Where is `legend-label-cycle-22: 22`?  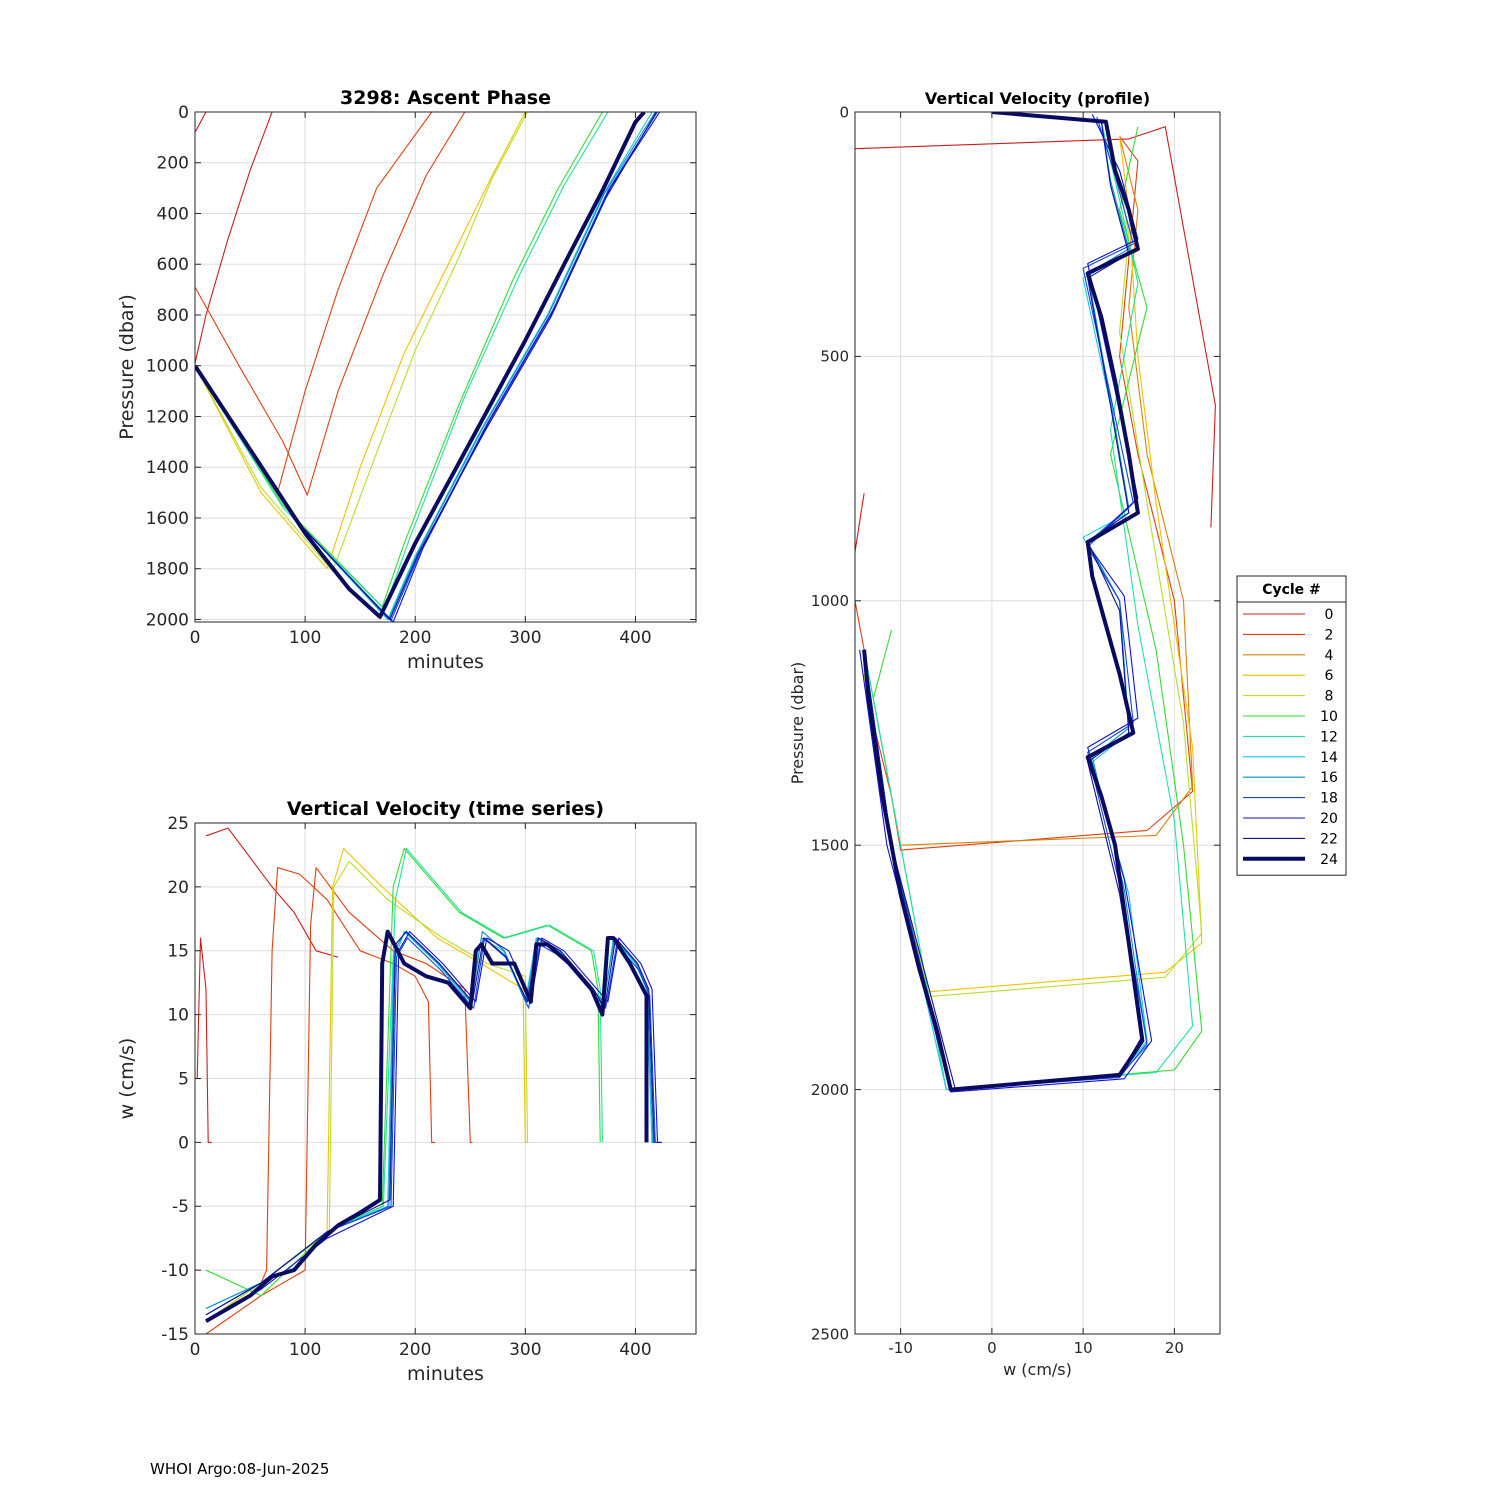
legend-label-cycle-22: 22 is located at coordinates (1329, 839).